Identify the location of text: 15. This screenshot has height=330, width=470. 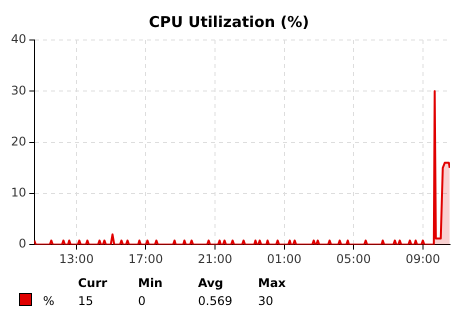
(86, 301).